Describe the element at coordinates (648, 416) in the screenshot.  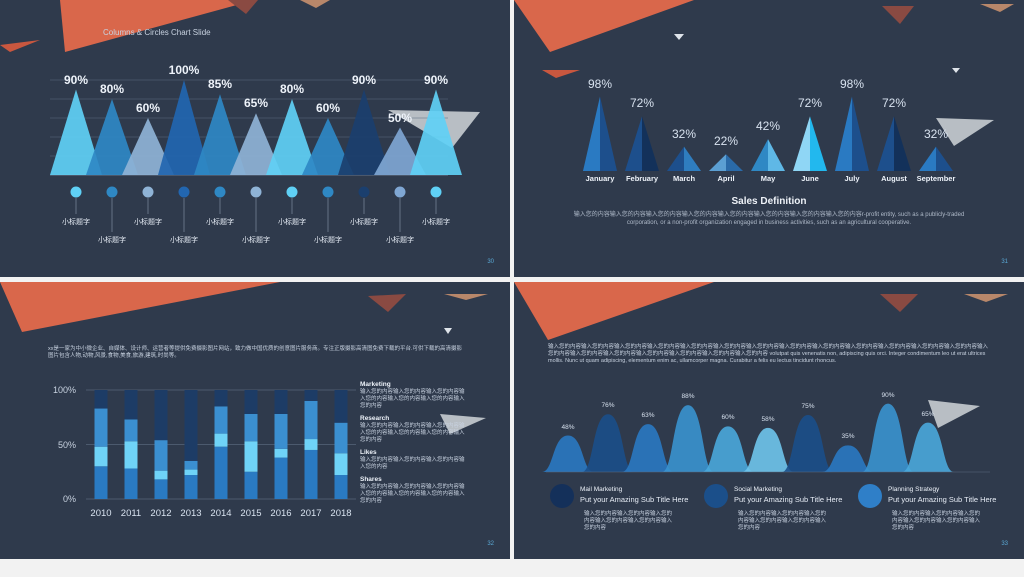
I see `value-label: 63%` at that location.